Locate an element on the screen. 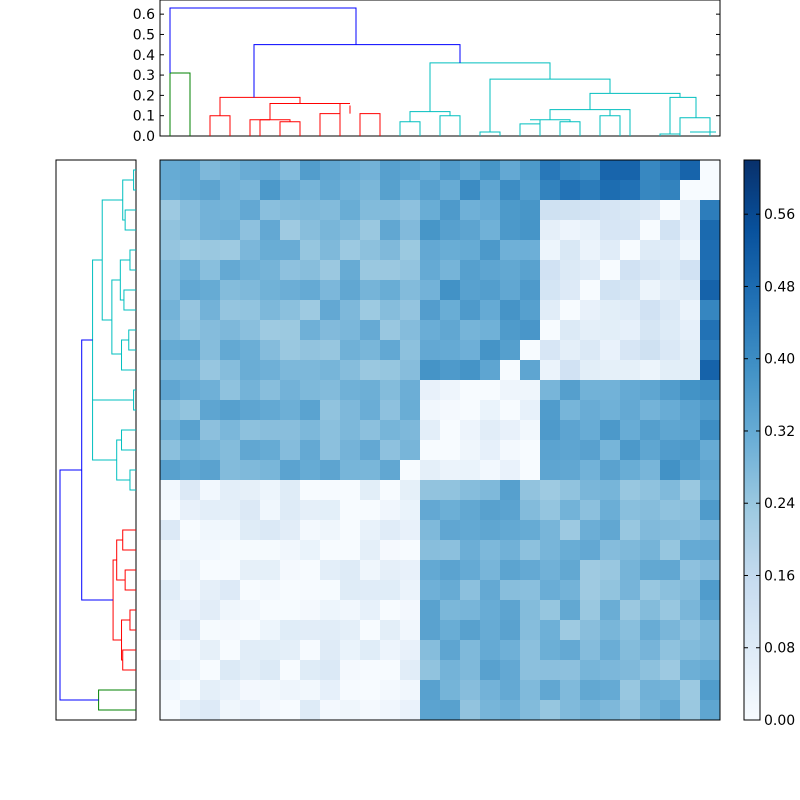 The width and height of the screenshot is (800, 800). top-ytick-label: 0.6 is located at coordinates (144, 15).